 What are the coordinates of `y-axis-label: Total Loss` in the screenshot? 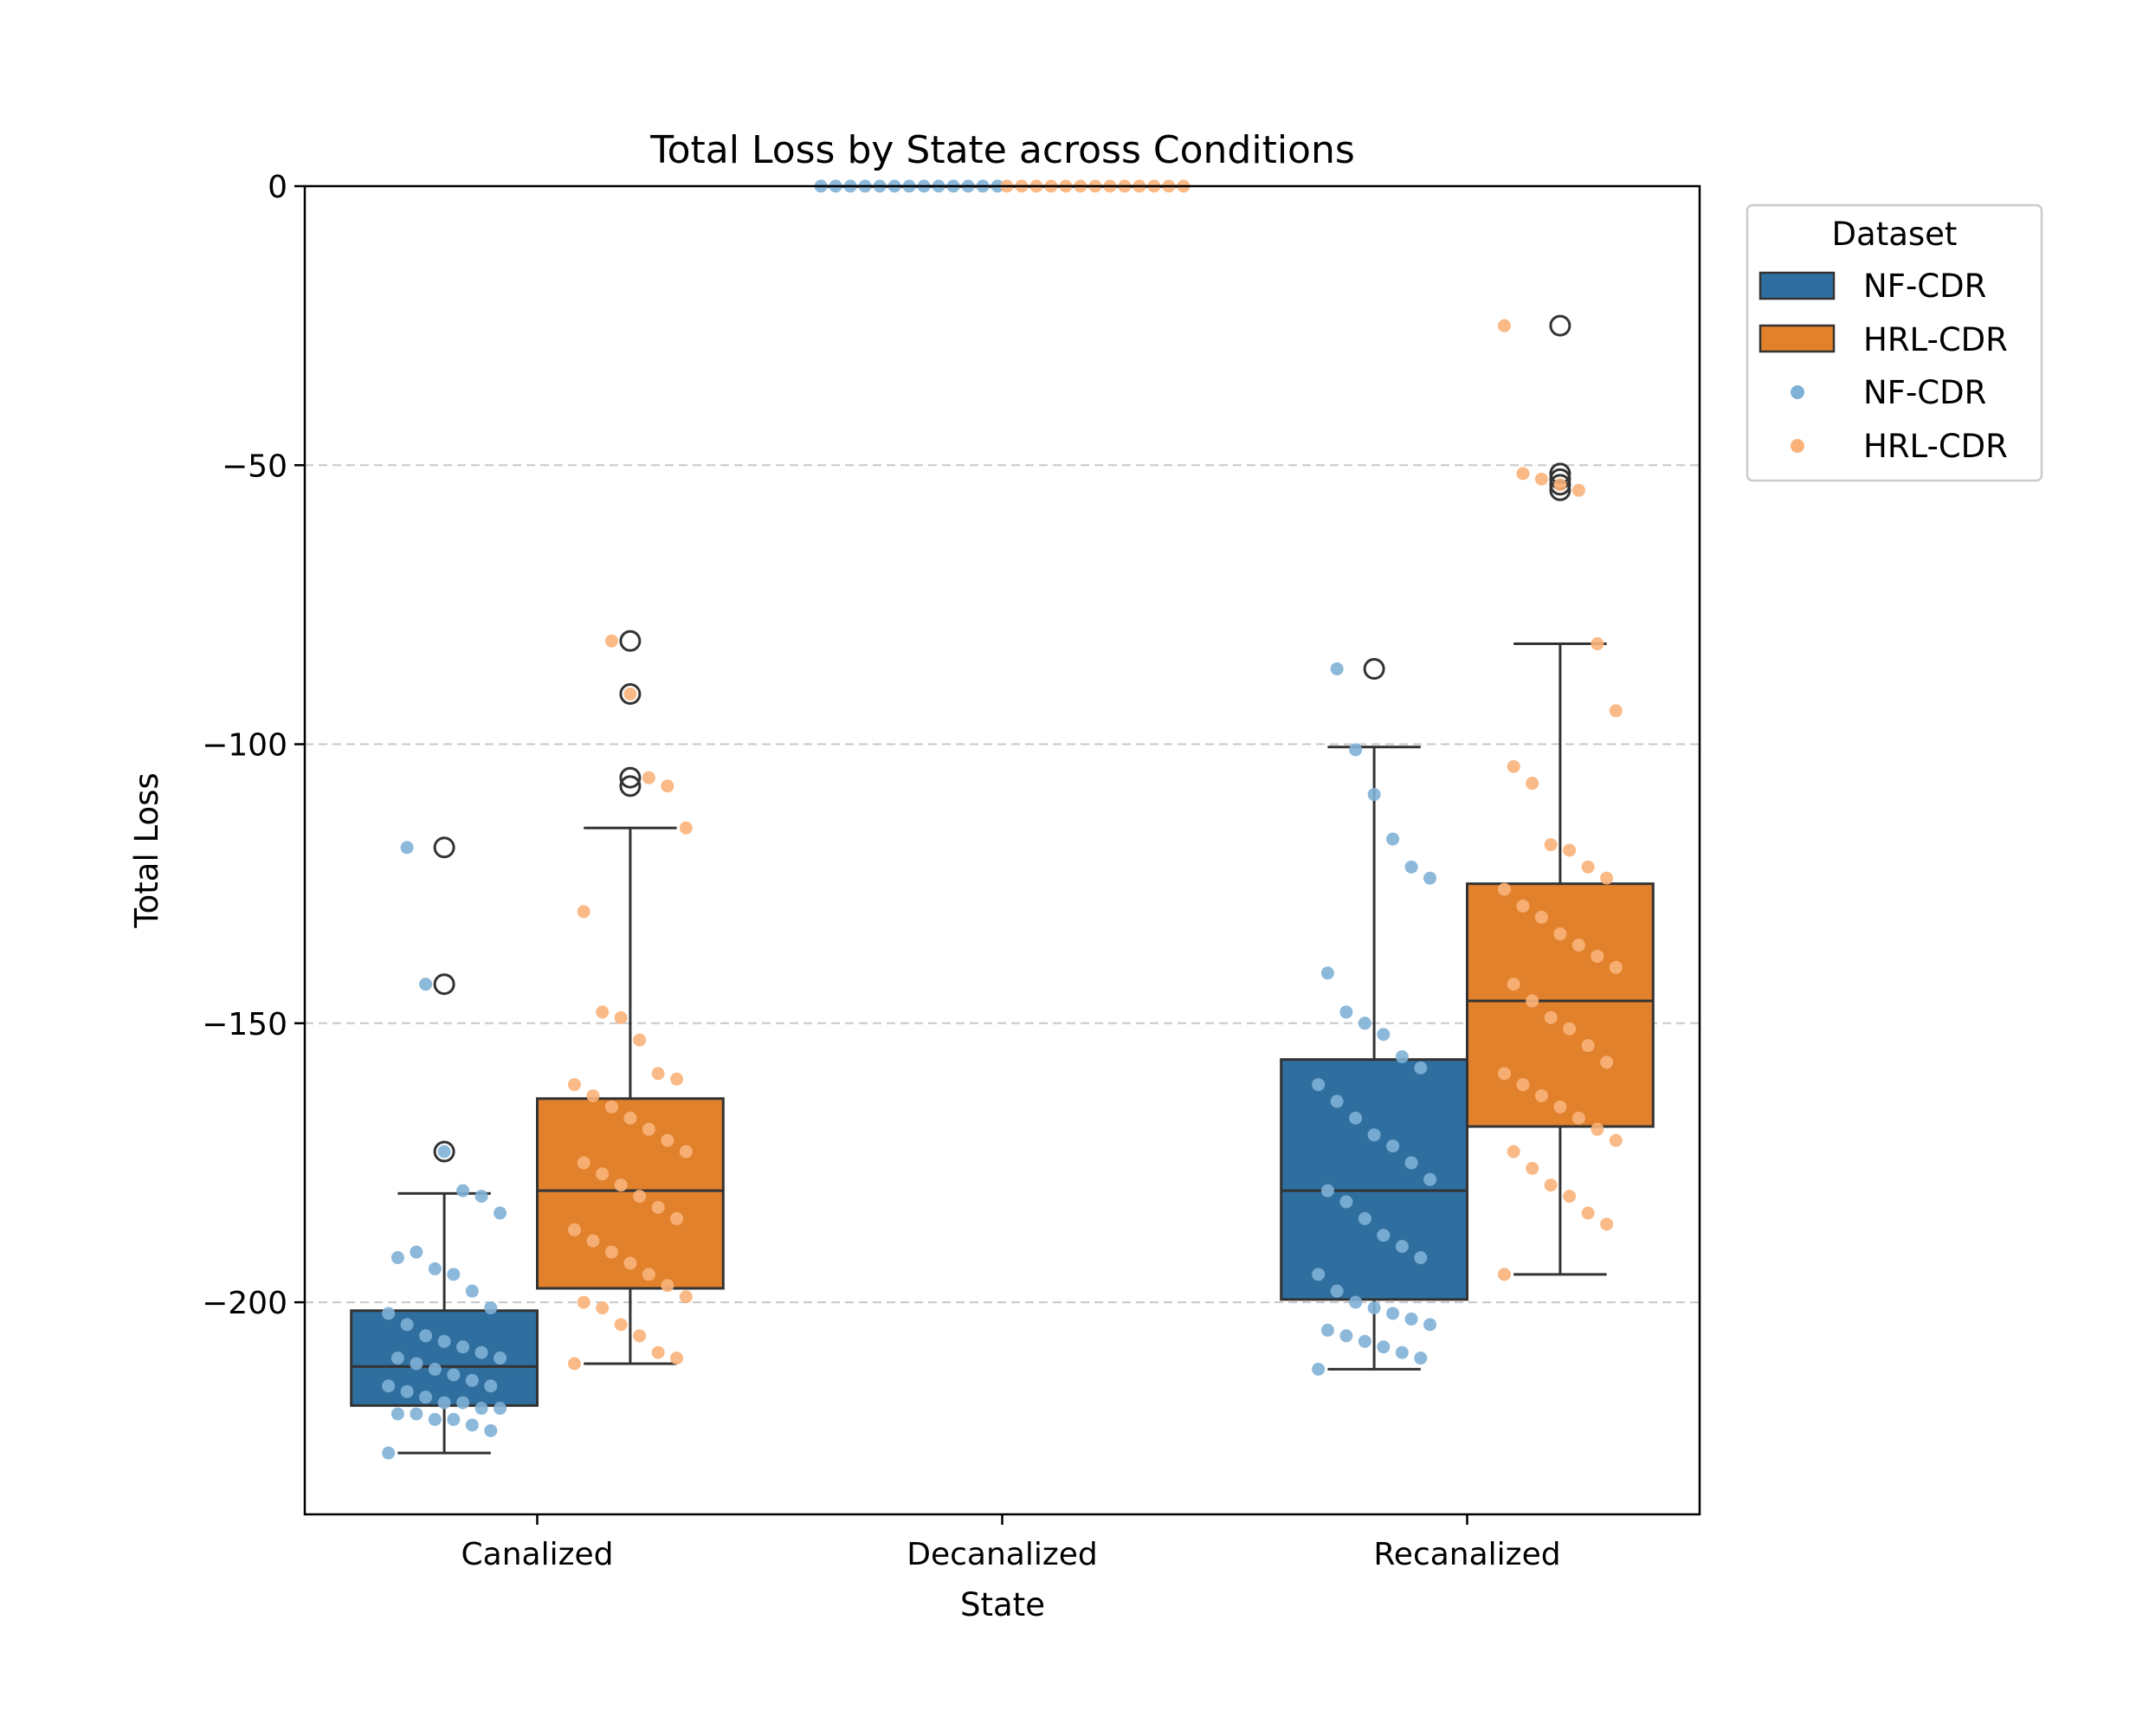 It's located at (146, 850).